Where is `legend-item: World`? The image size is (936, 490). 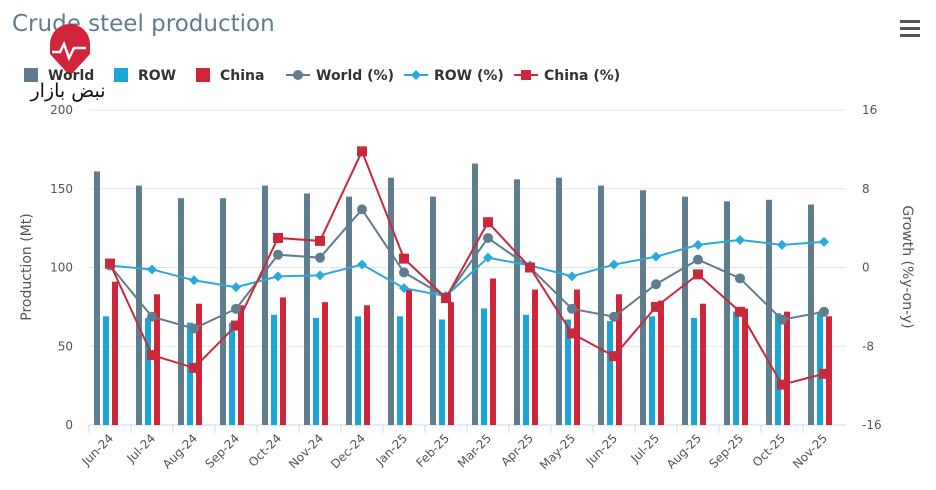 legend-item: World is located at coordinates (59, 76).